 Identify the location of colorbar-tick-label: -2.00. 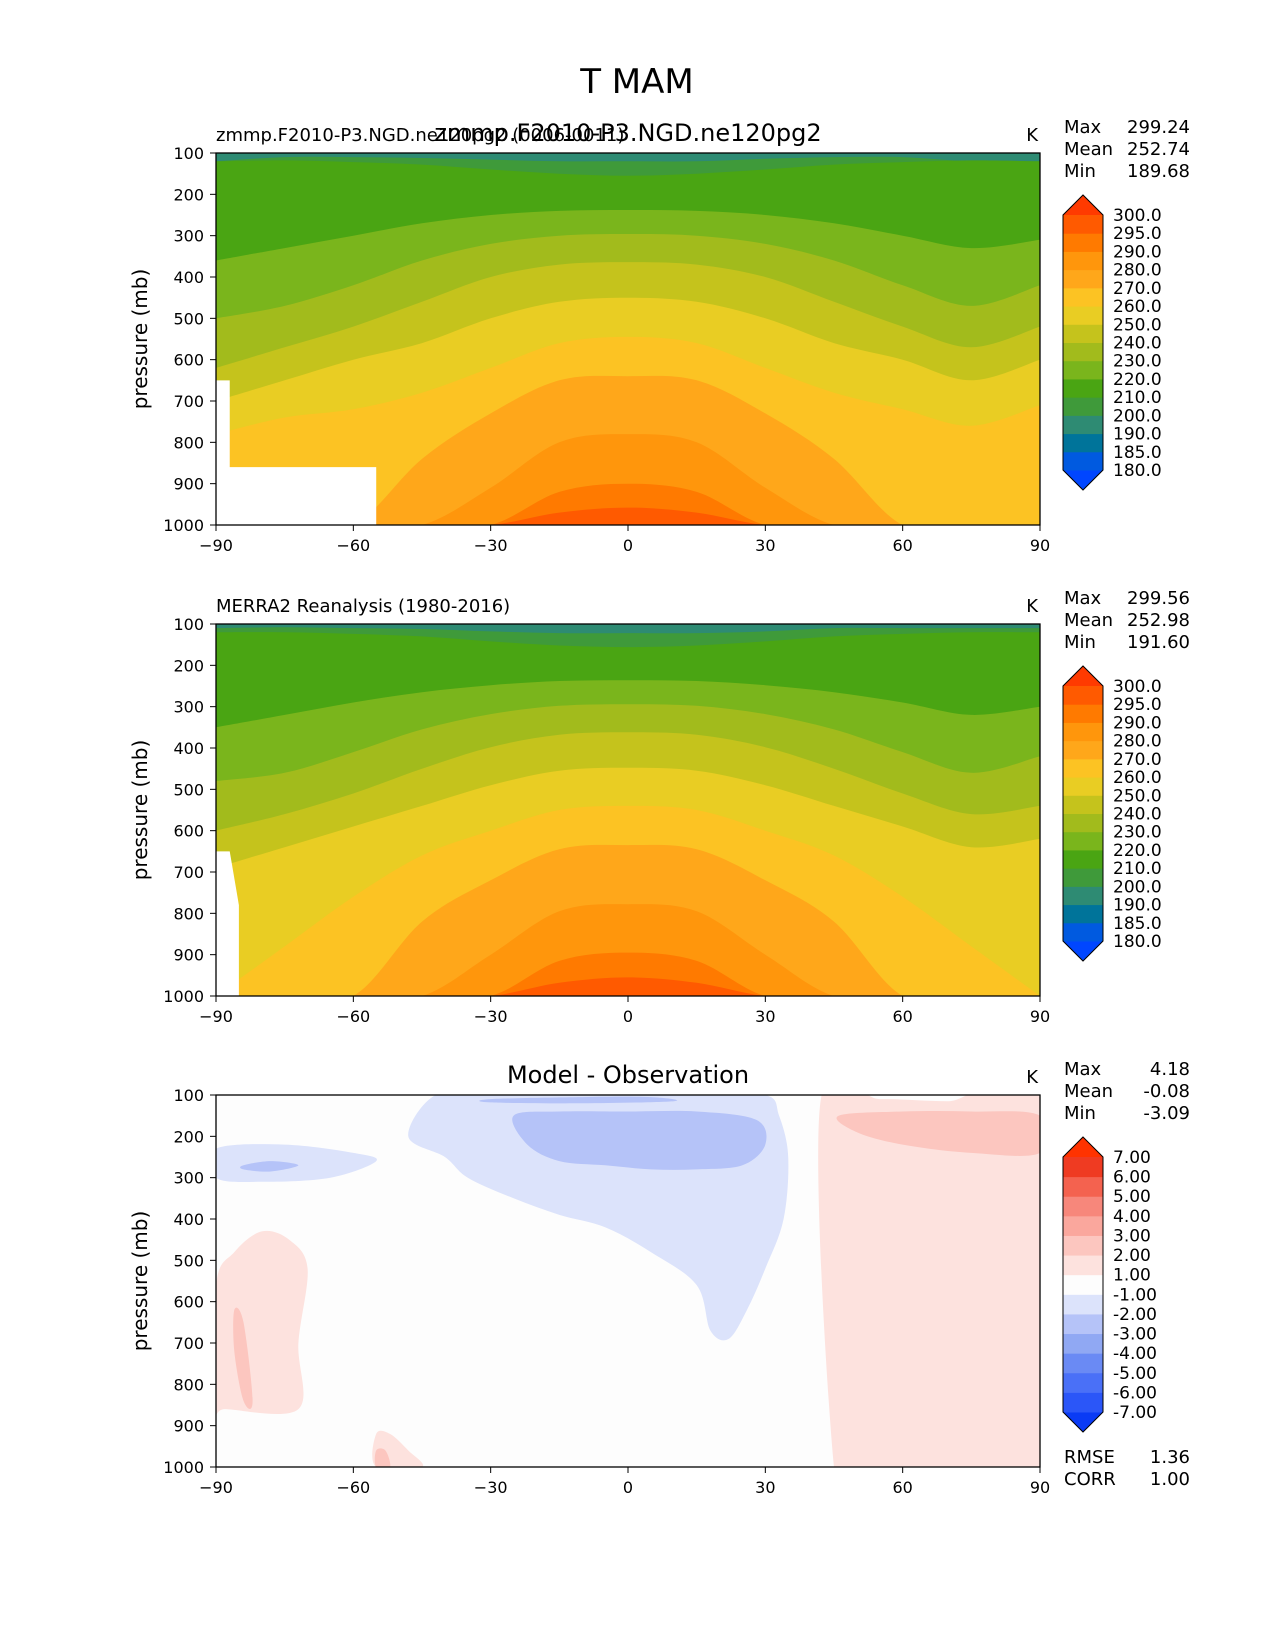
(1135, 1315).